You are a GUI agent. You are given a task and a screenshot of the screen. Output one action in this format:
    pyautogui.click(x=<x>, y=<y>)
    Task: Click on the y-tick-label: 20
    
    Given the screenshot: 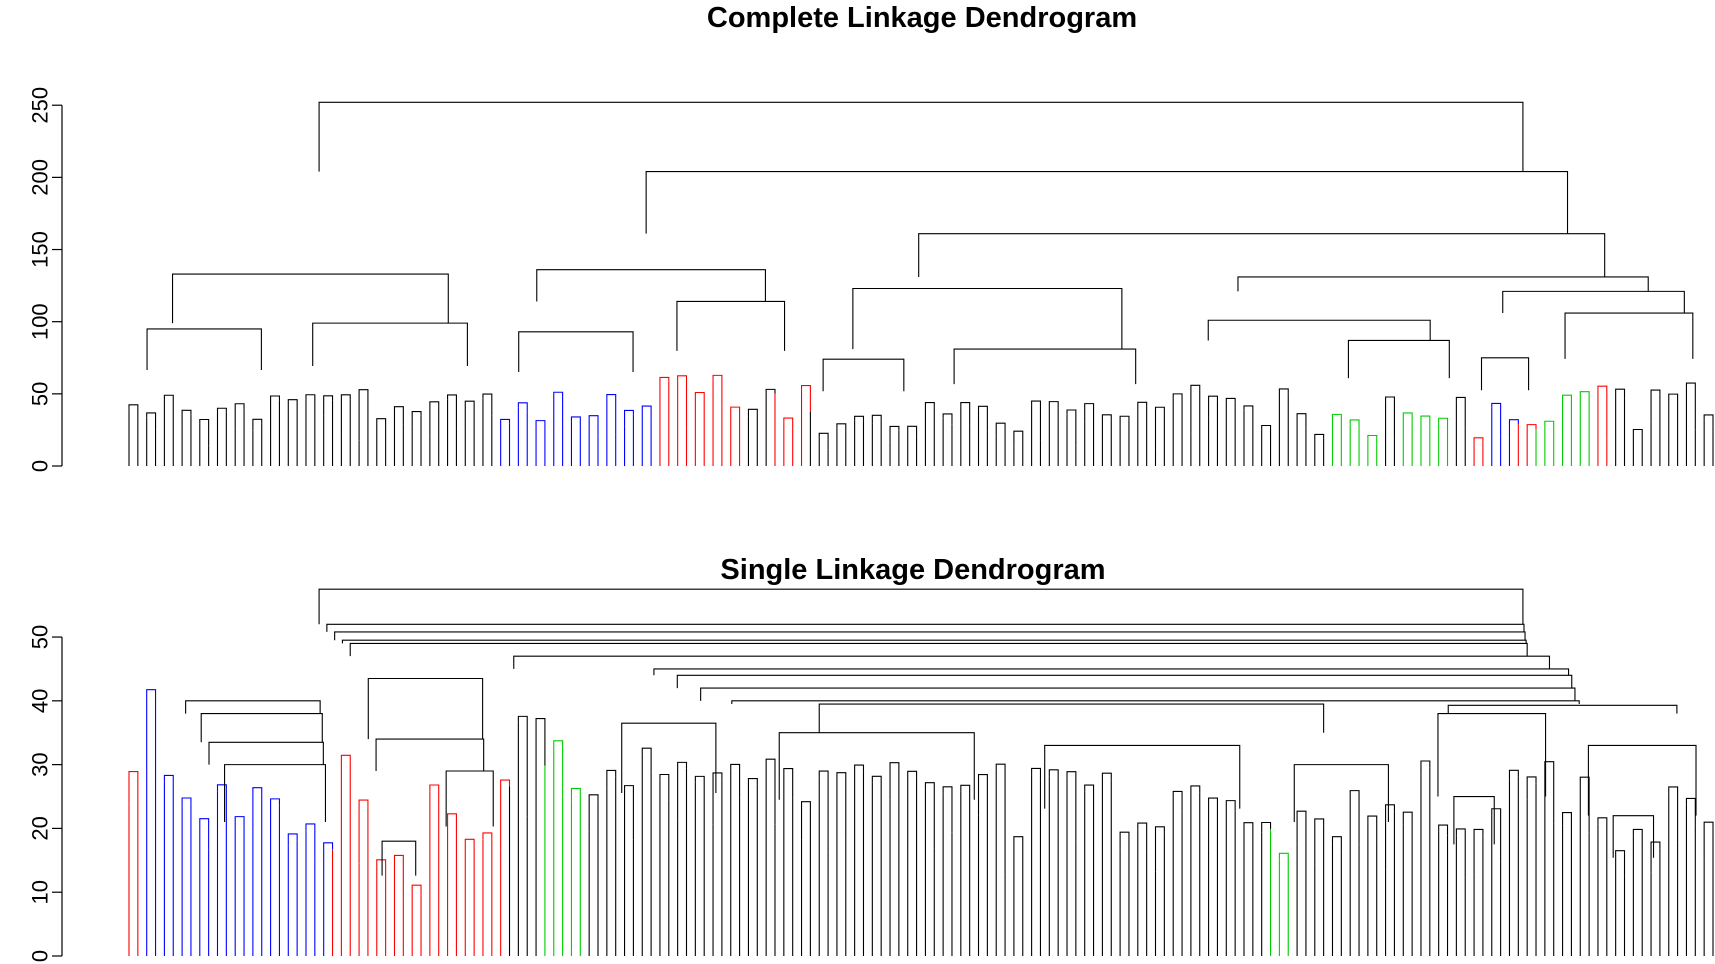 What is the action you would take?
    pyautogui.click(x=40, y=828)
    